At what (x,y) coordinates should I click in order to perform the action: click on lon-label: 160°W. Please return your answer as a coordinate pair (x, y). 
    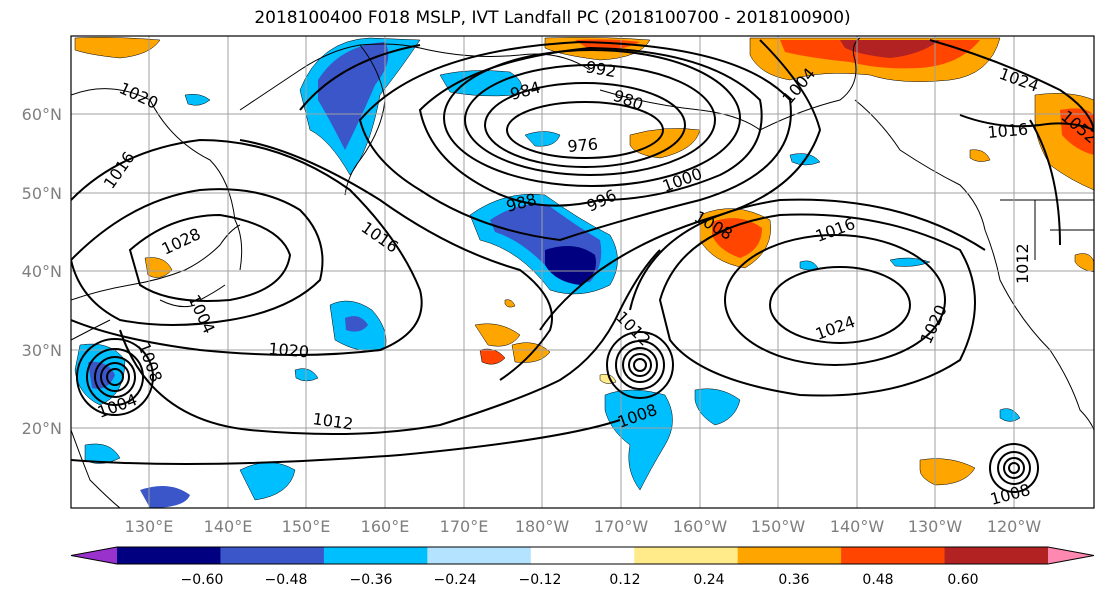
    Looking at the image, I should click on (700, 526).